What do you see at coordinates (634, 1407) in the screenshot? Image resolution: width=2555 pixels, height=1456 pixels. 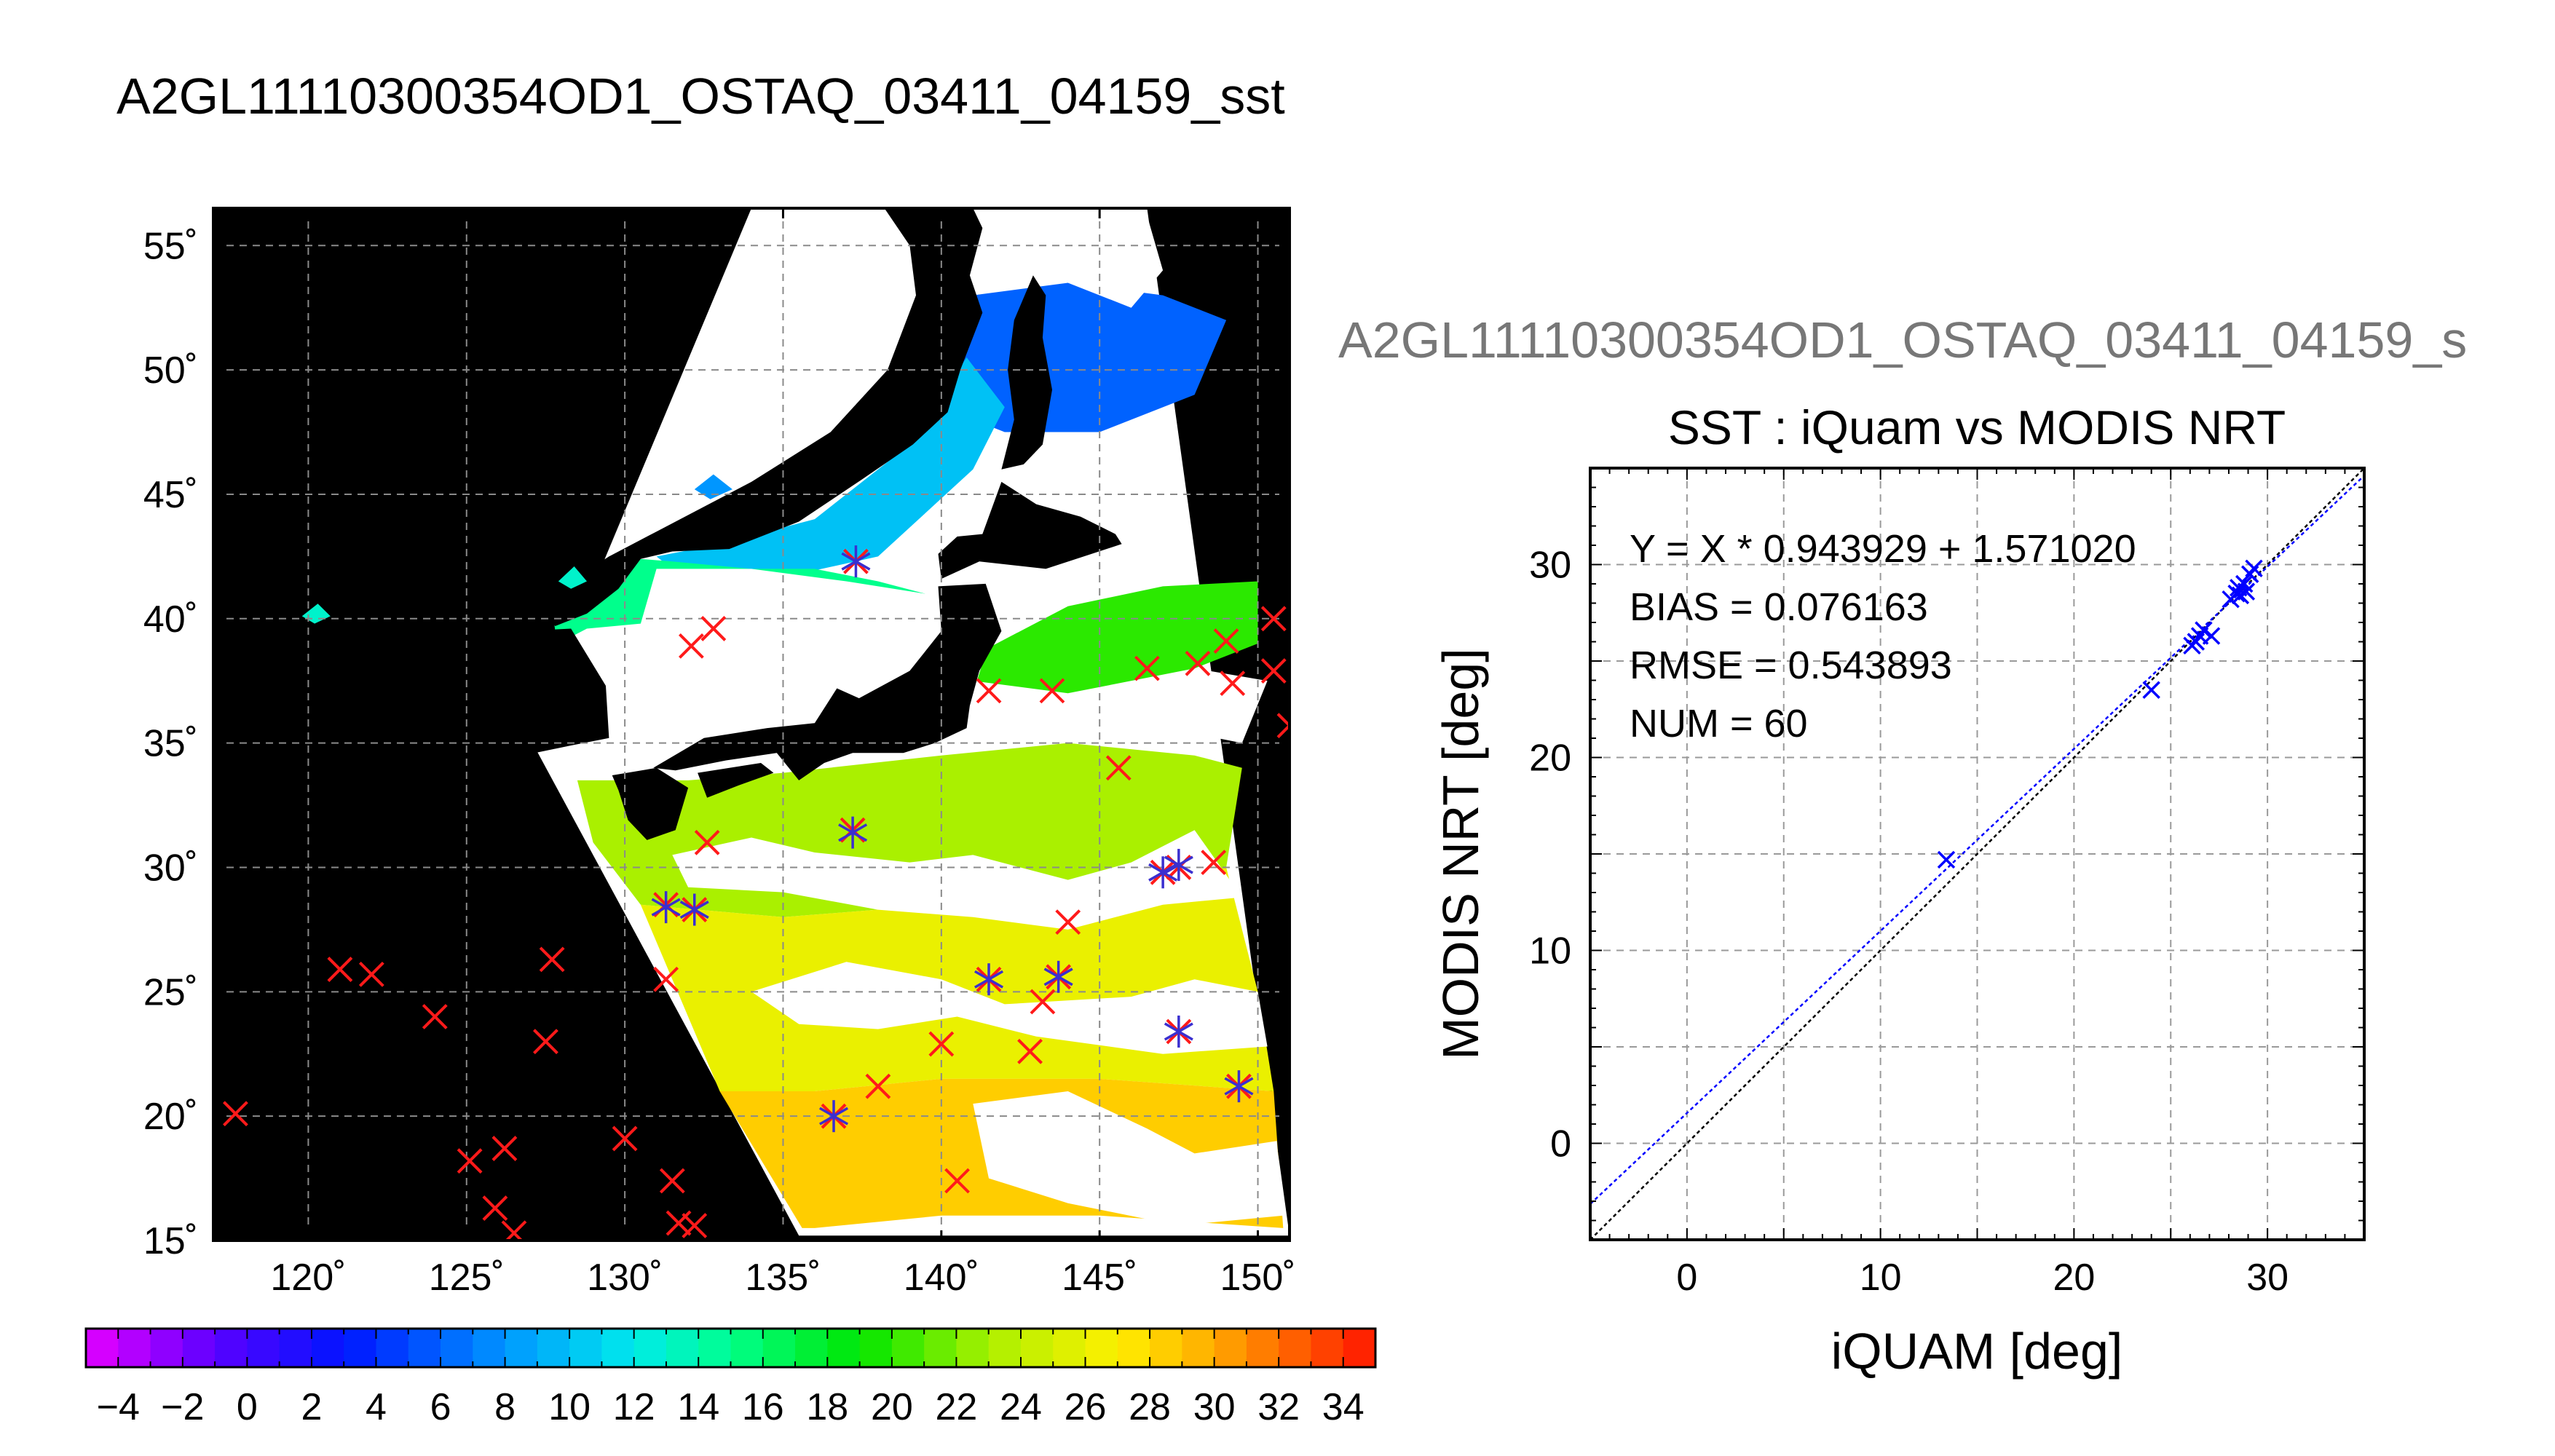 I see `colorbar-tick-label: 12` at bounding box center [634, 1407].